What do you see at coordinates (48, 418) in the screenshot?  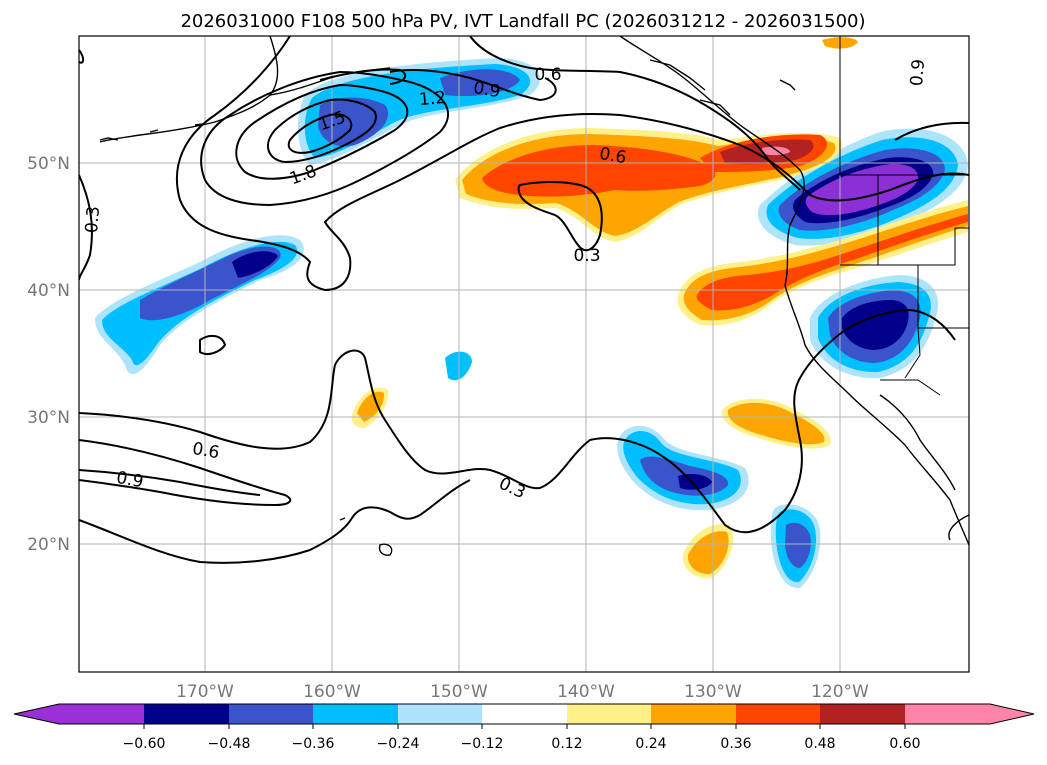 I see `lat-label: 30°N` at bounding box center [48, 418].